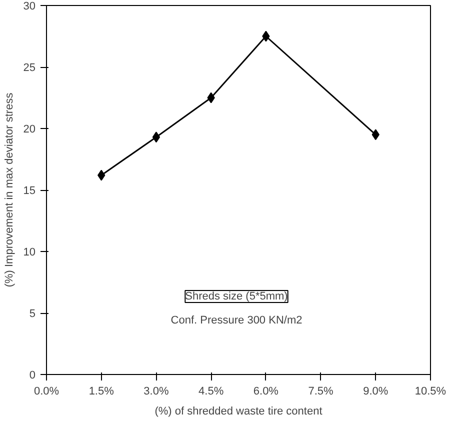 The image size is (460, 423). I want to click on point, so click(156, 137).